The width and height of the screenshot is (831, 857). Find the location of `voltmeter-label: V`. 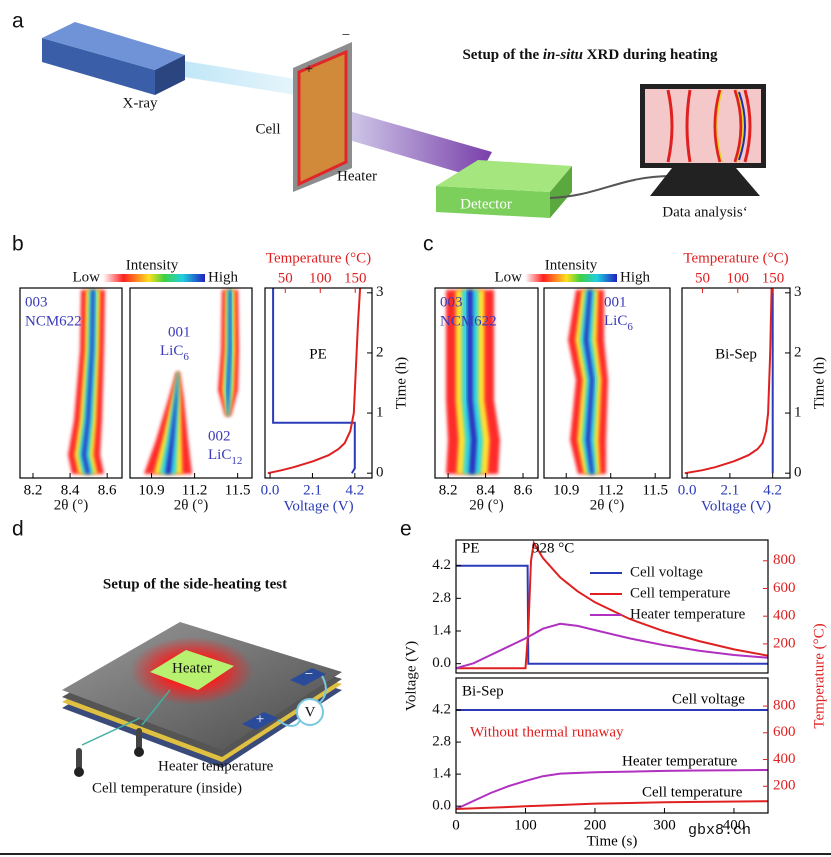

voltmeter-label: V is located at coordinates (310, 712).